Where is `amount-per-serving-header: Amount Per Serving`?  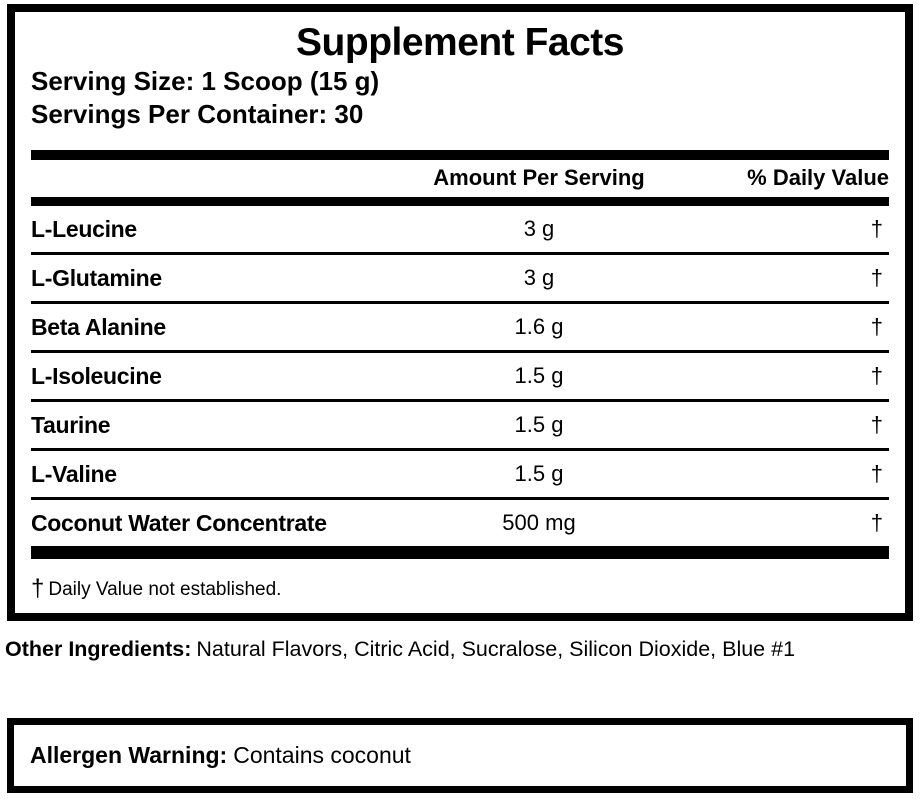
amount-per-serving-header: Amount Per Serving is located at coordinates (539, 177).